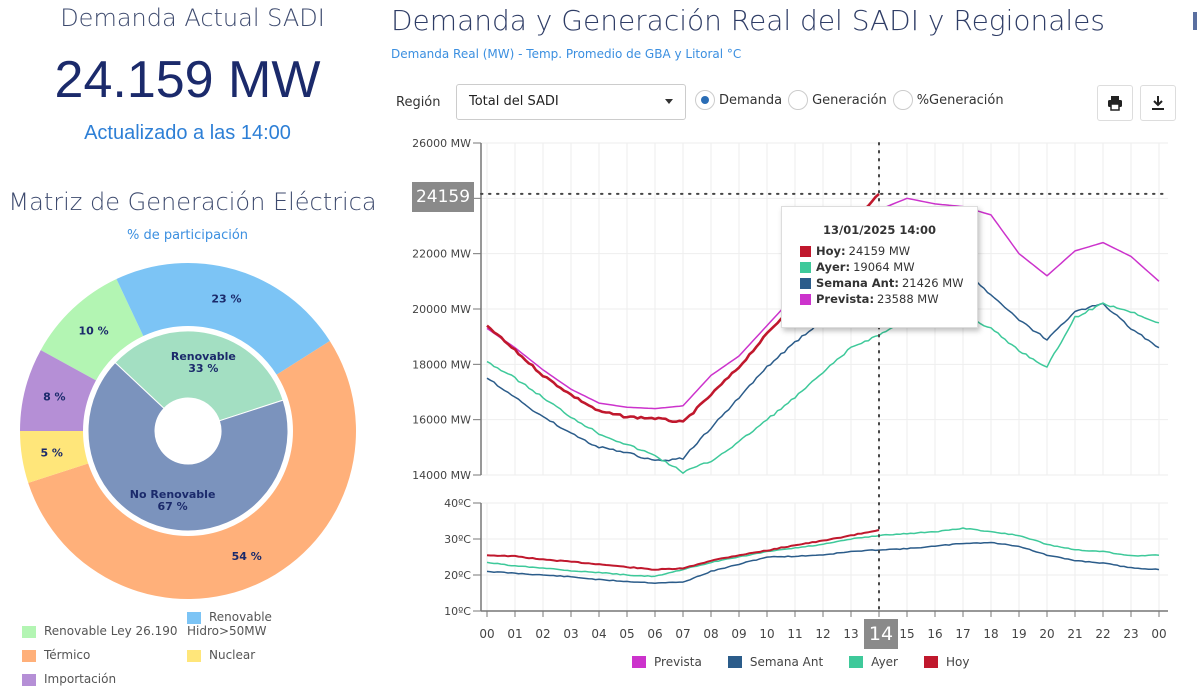  I want to click on legend-label: Renovable Hidro>50MW, so click(229, 624).